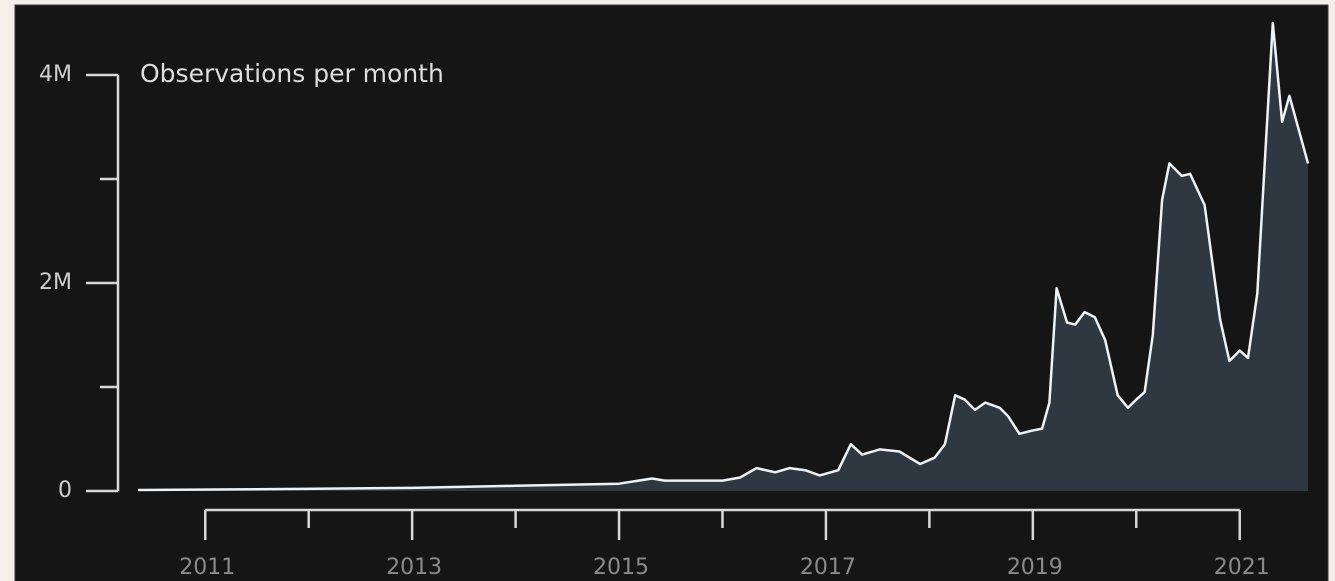  I want to click on chart-title: Observations per month, so click(292, 73).